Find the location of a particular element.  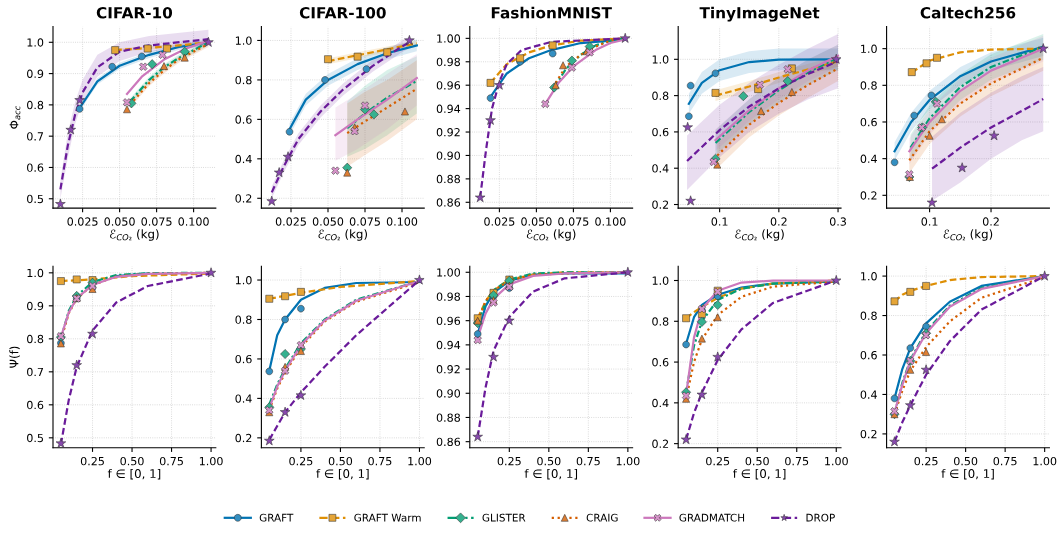

legend-label: GRAFT is located at coordinates (276, 517).